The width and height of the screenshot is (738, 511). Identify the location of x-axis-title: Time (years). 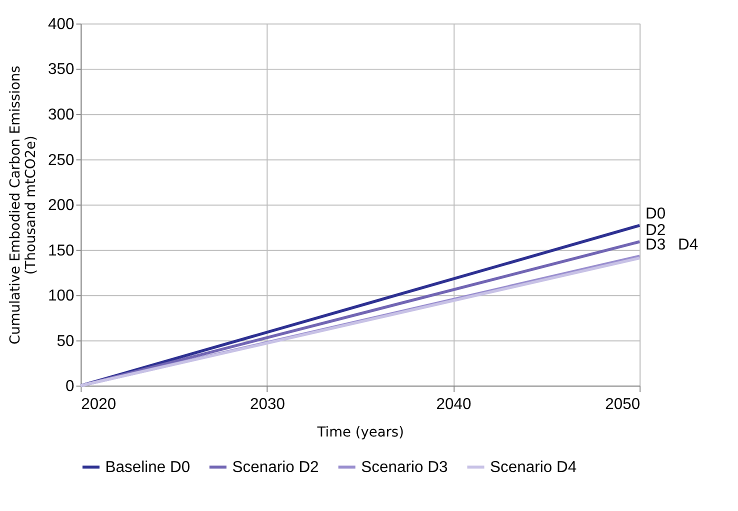
(360, 432).